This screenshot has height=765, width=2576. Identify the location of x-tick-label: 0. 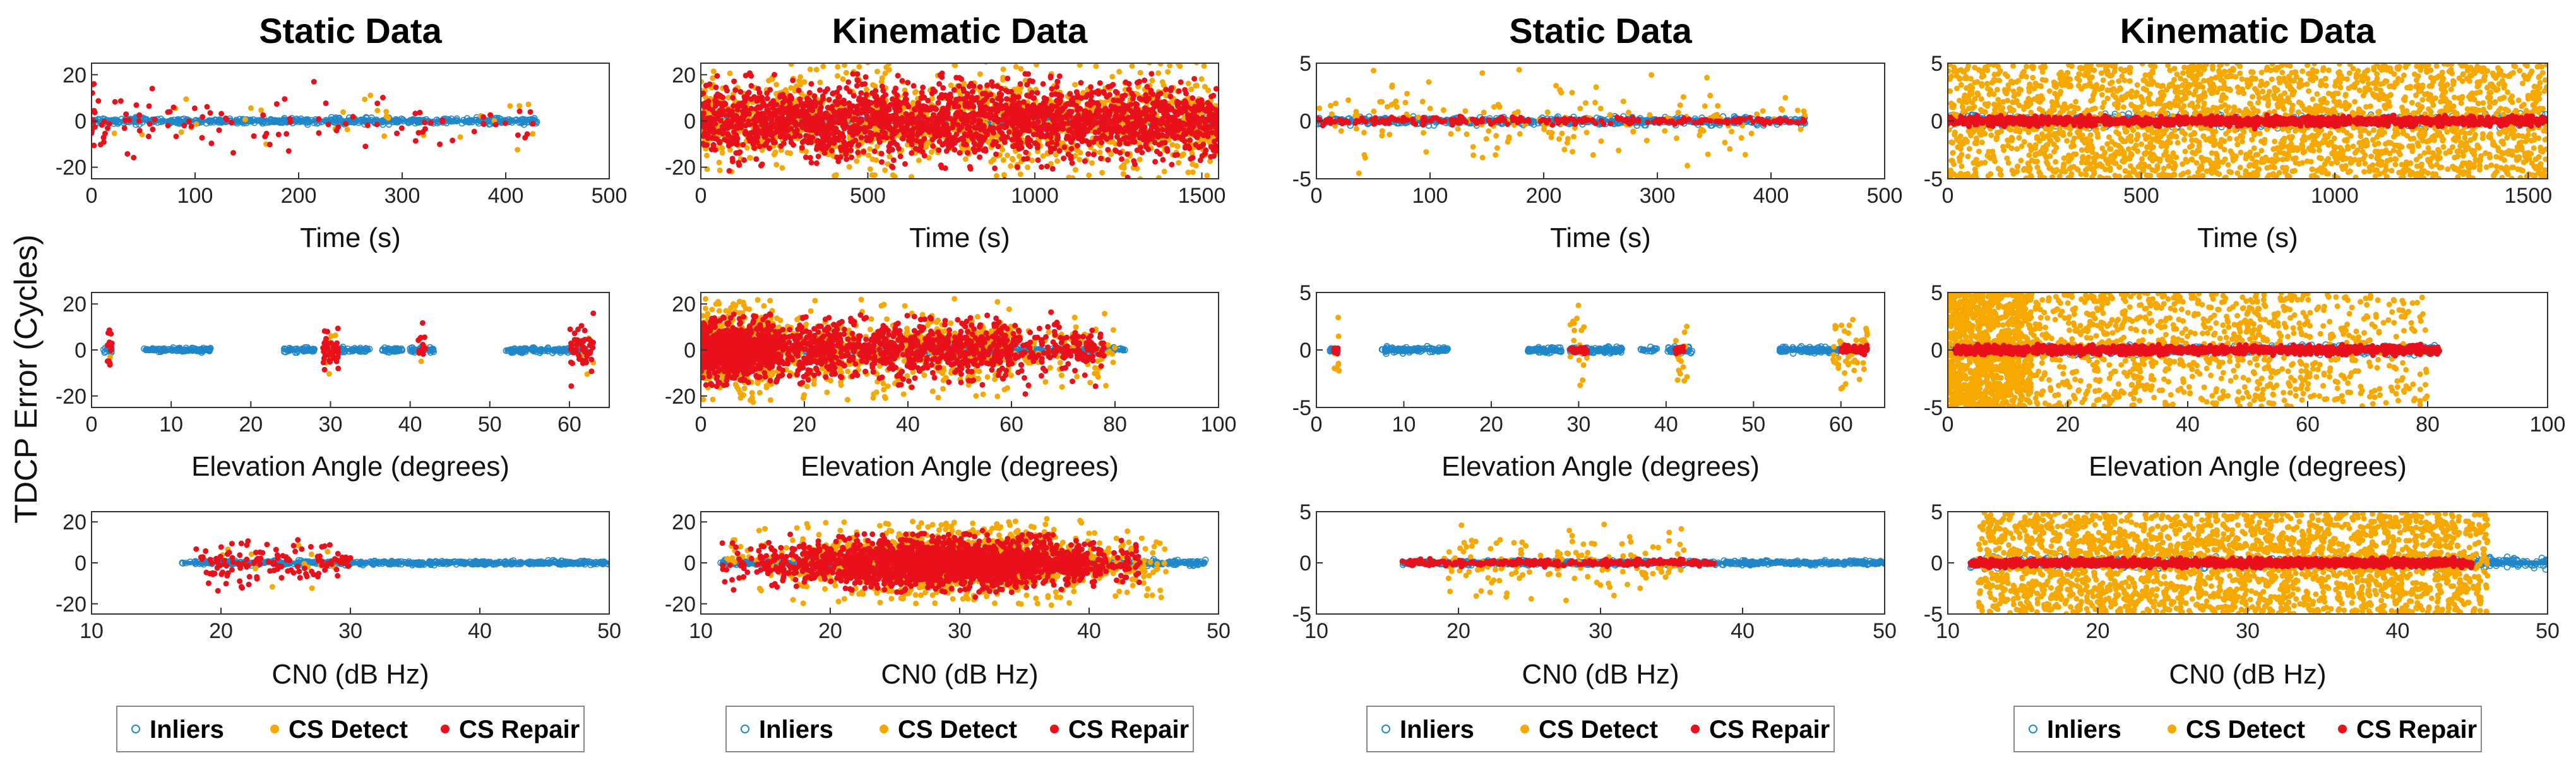
(92, 425).